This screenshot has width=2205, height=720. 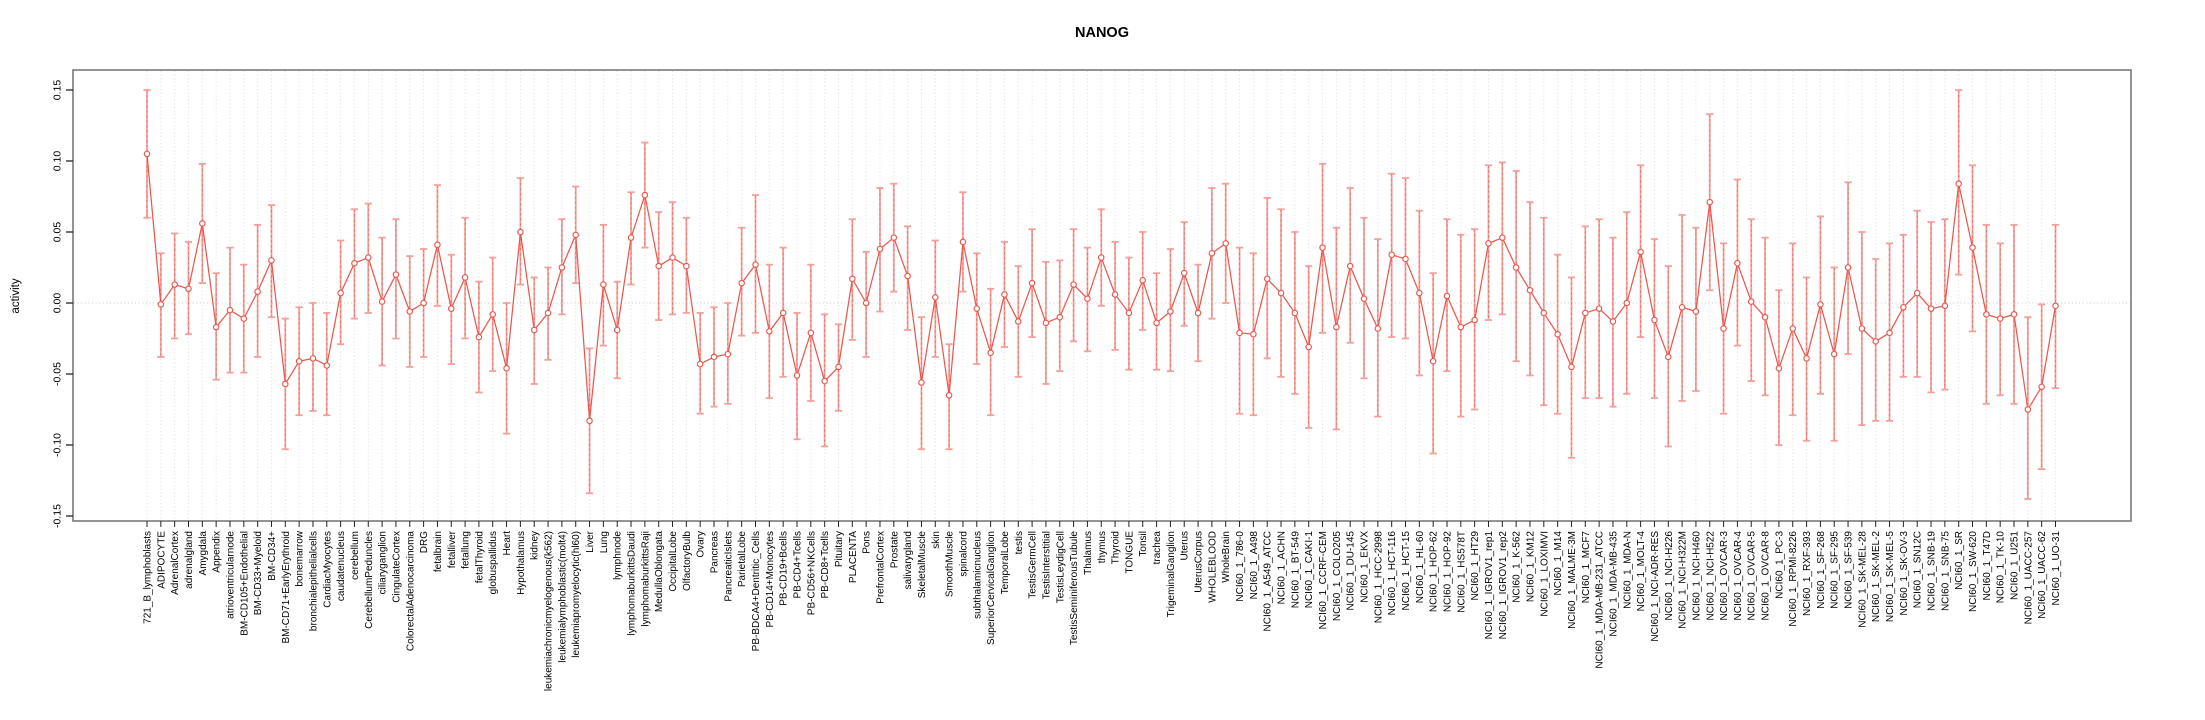 I want to click on x-tick-label: TestisSeminiferousTubule, so click(x=1074, y=588).